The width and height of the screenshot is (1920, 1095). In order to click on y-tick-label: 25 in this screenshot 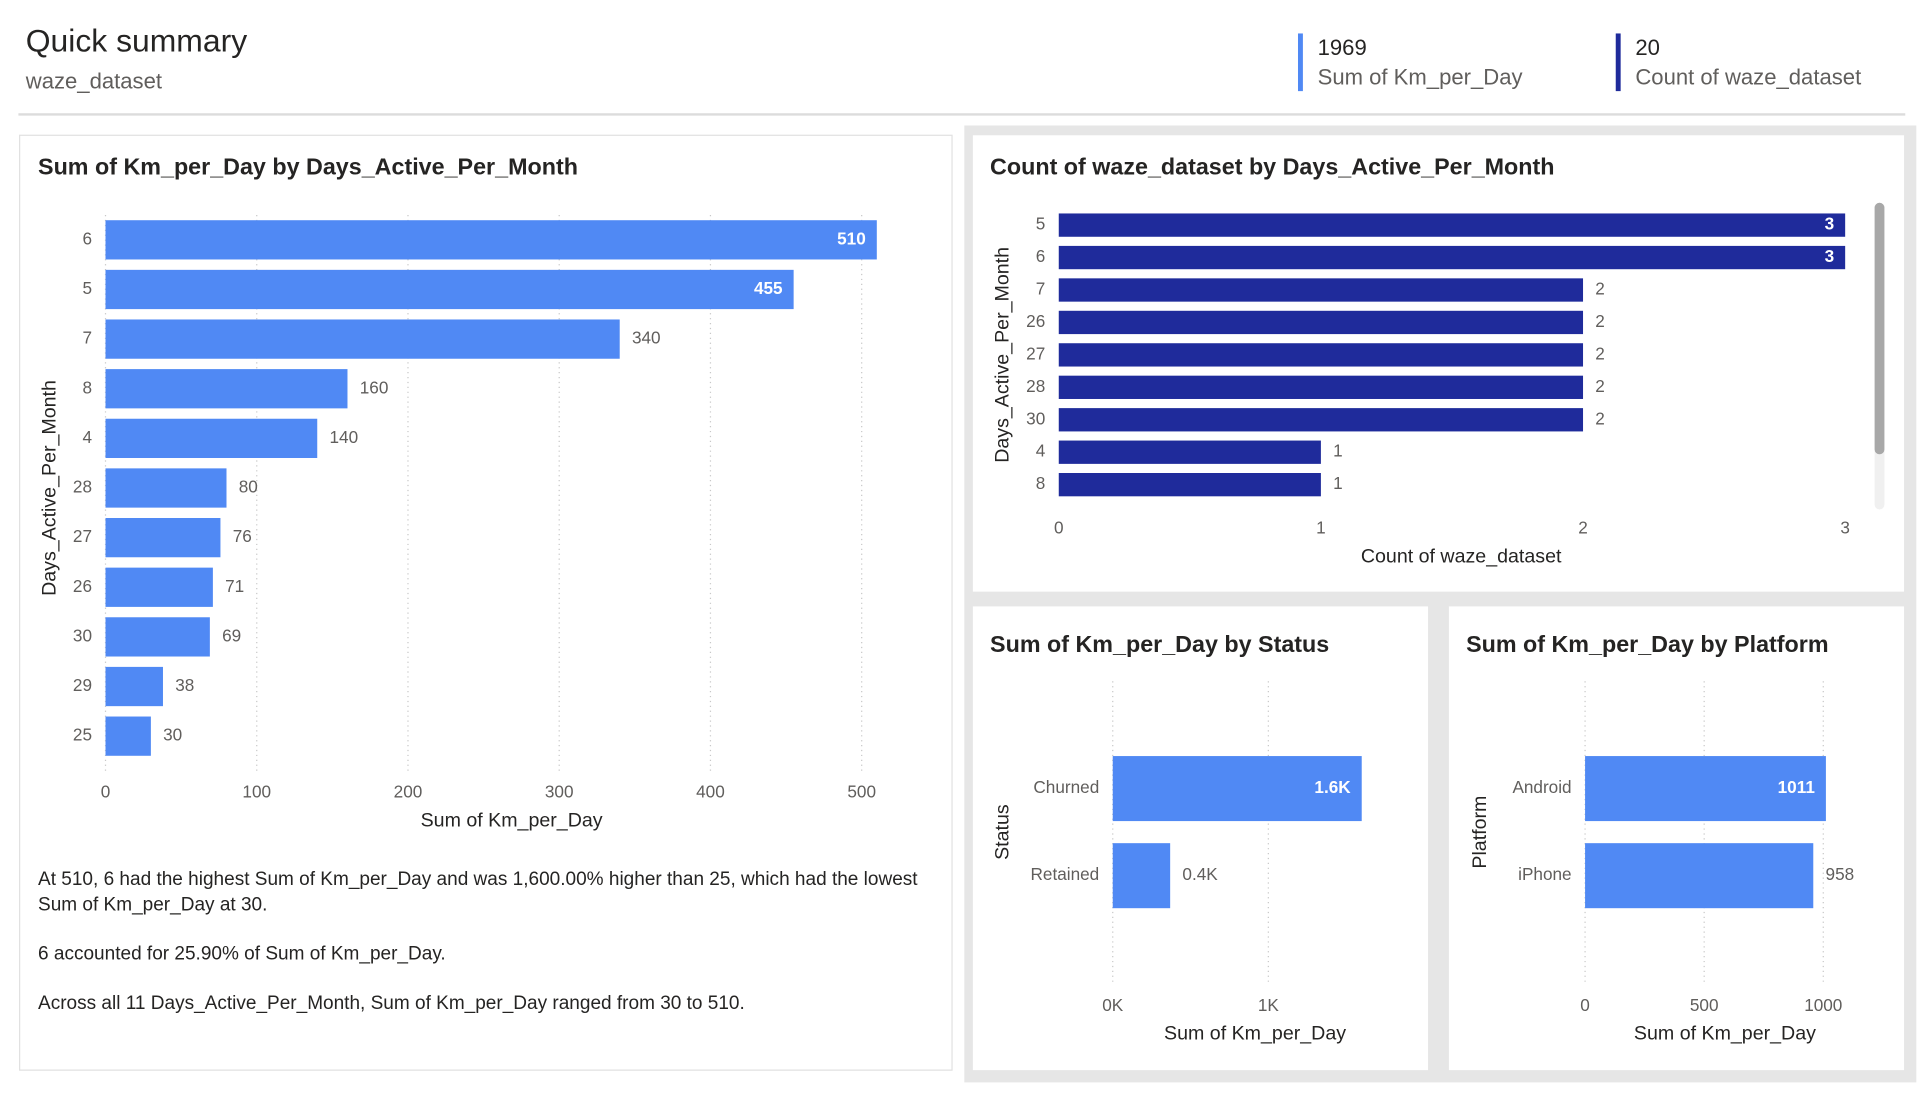, I will do `click(82, 735)`.